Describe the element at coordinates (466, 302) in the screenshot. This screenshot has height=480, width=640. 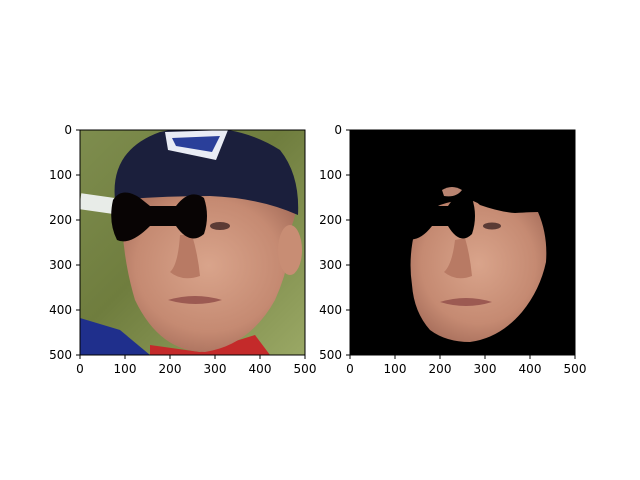
I see `masked-mouth` at that location.